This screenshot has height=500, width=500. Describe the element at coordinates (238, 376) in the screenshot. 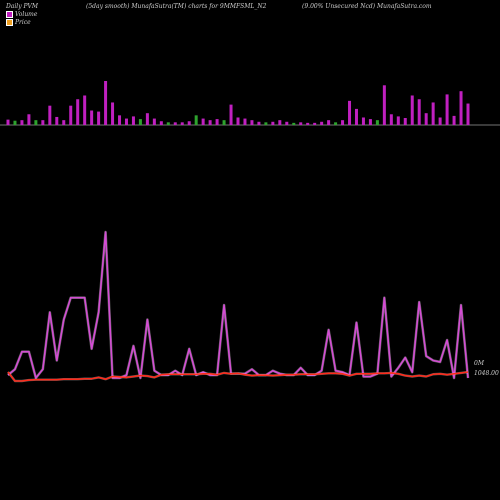

I see `price-line` at that location.